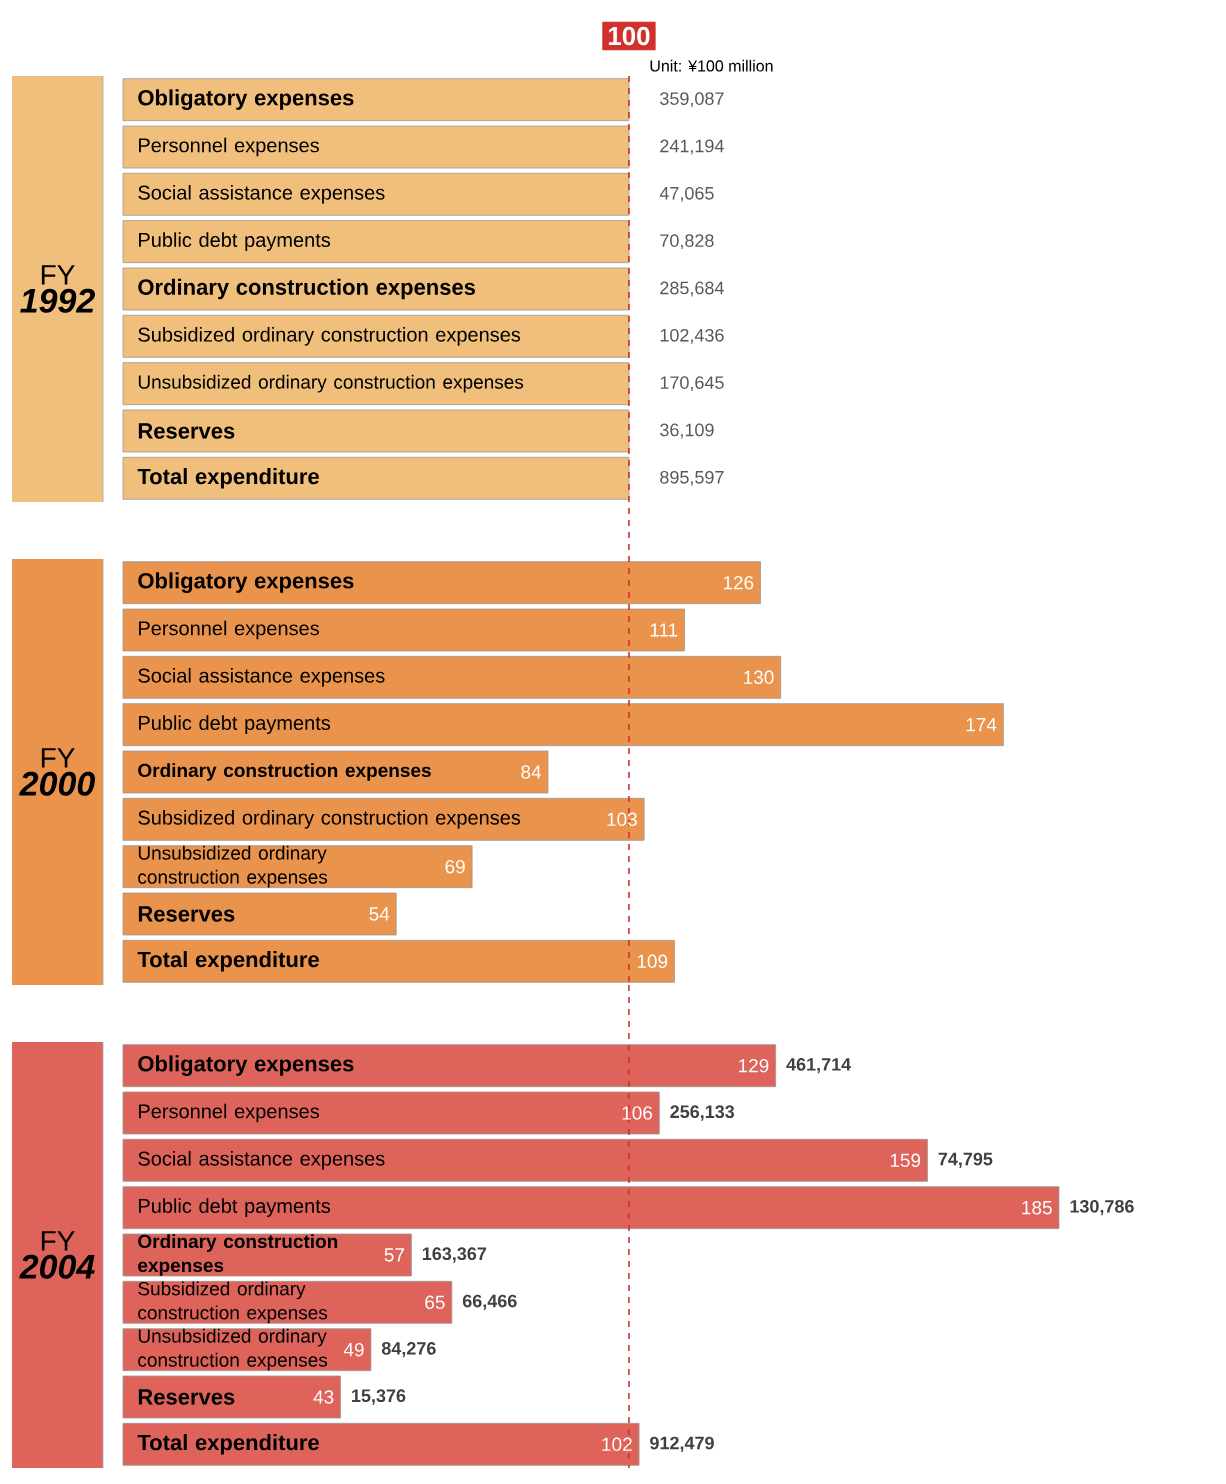 The width and height of the screenshot is (1226, 1484). Describe the element at coordinates (652, 961) in the screenshot. I see `data-label: 109` at that location.